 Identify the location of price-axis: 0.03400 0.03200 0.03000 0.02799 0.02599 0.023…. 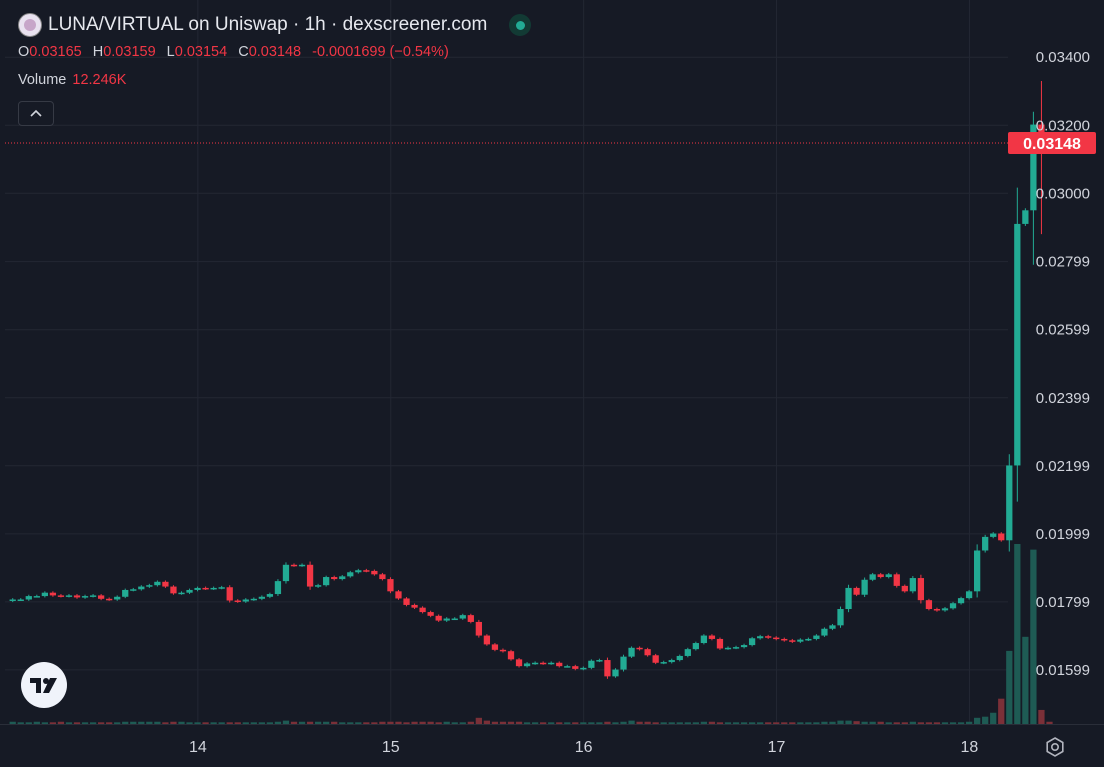
(1063, 364).